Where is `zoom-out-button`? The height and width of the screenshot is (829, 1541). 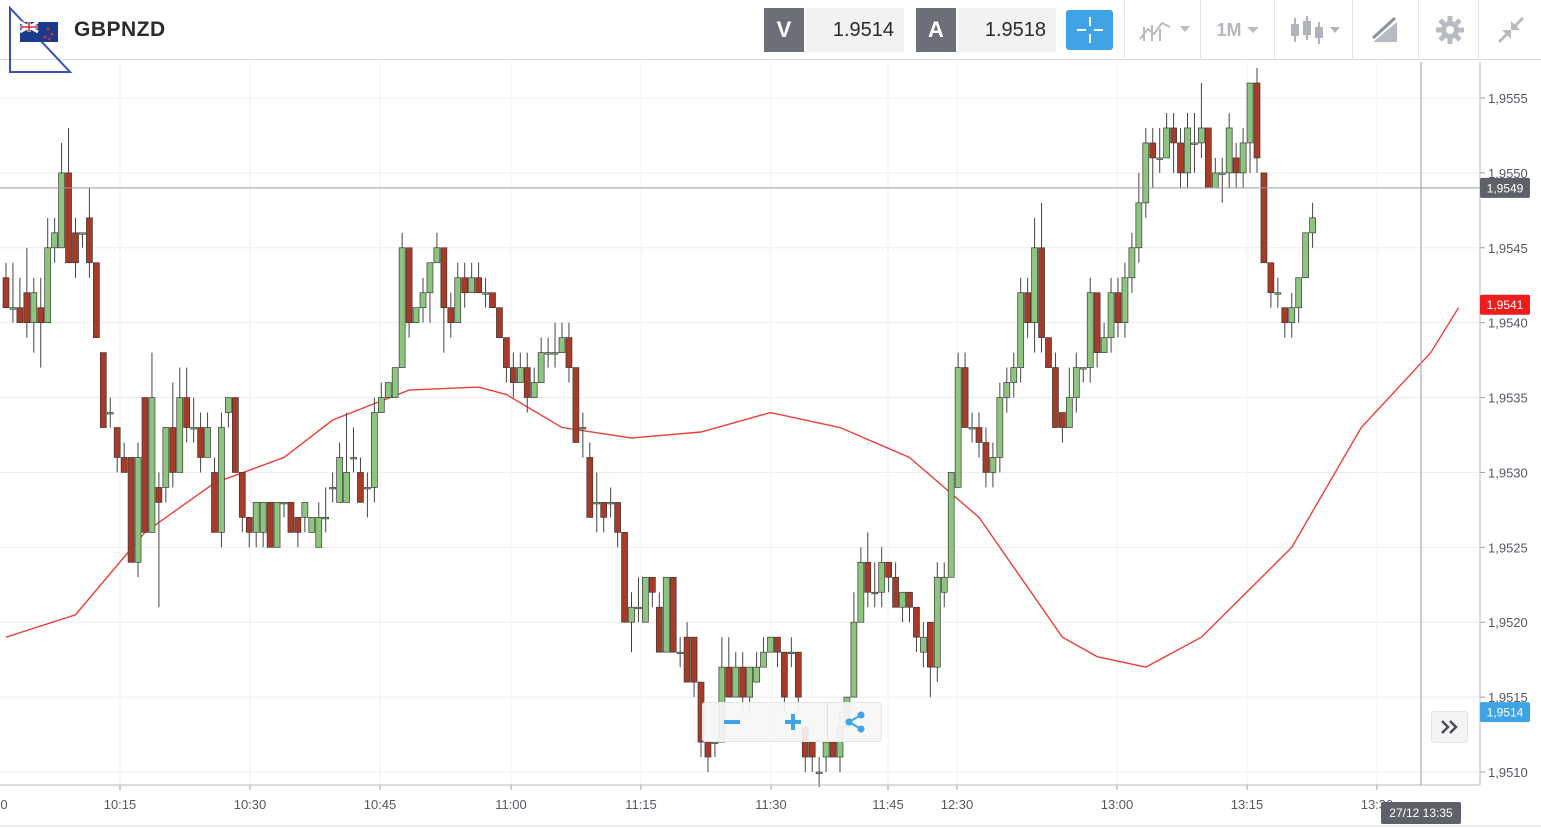
zoom-out-button is located at coordinates (732, 722).